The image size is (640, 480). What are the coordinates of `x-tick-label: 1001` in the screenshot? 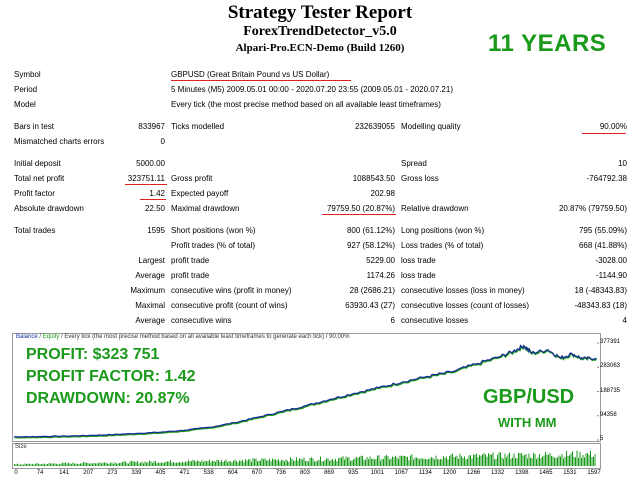 It's located at (377, 473).